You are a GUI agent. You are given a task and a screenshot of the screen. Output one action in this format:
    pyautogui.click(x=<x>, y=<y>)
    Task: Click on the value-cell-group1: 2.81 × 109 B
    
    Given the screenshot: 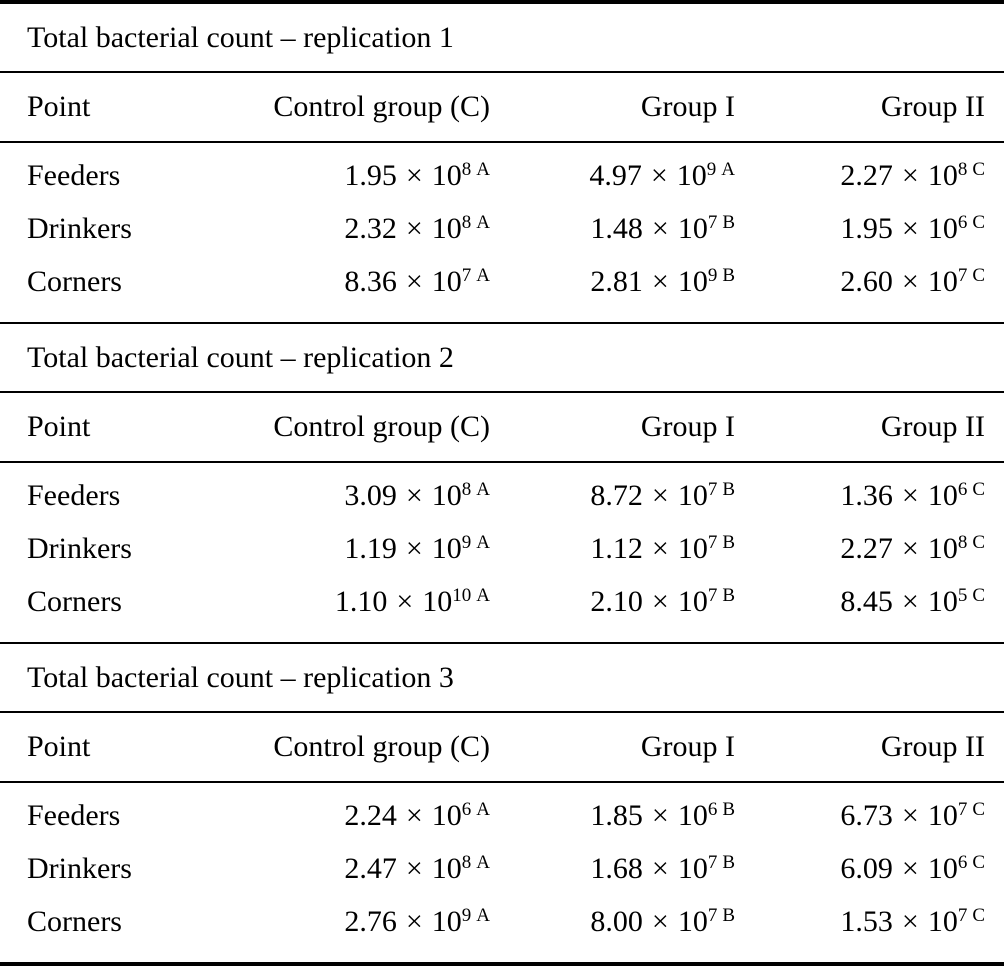 What is the action you would take?
    pyautogui.click(x=612, y=281)
    